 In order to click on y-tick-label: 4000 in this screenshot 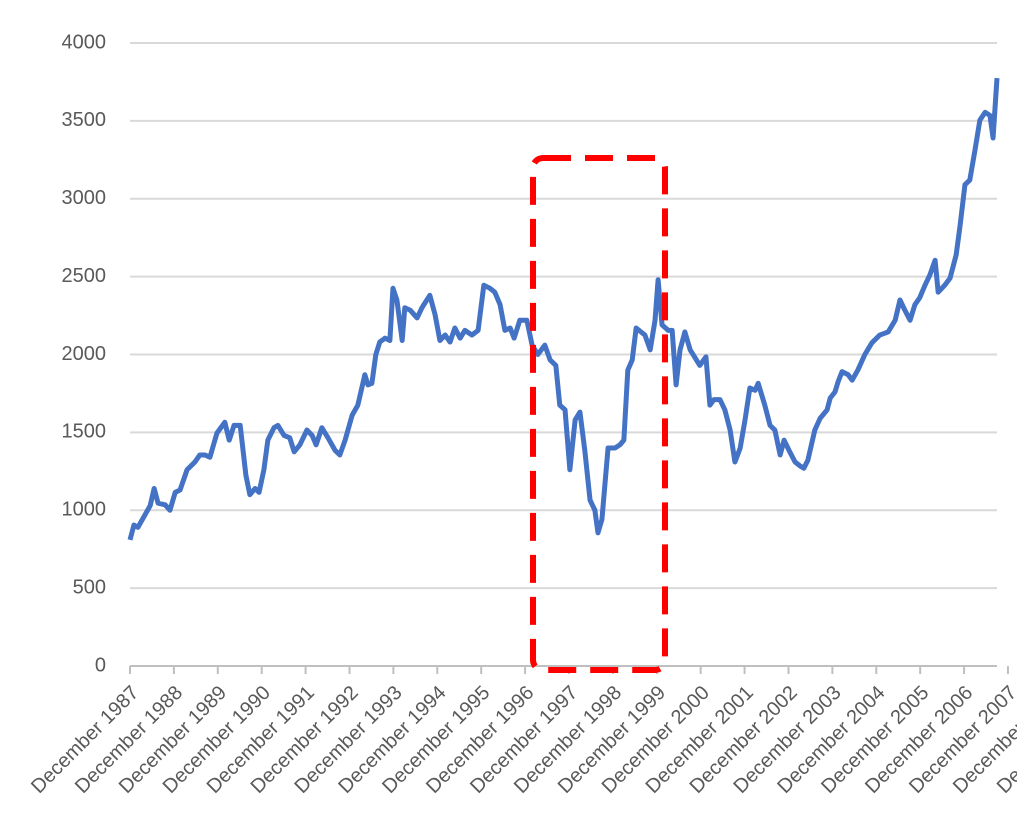, I will do `click(84, 42)`.